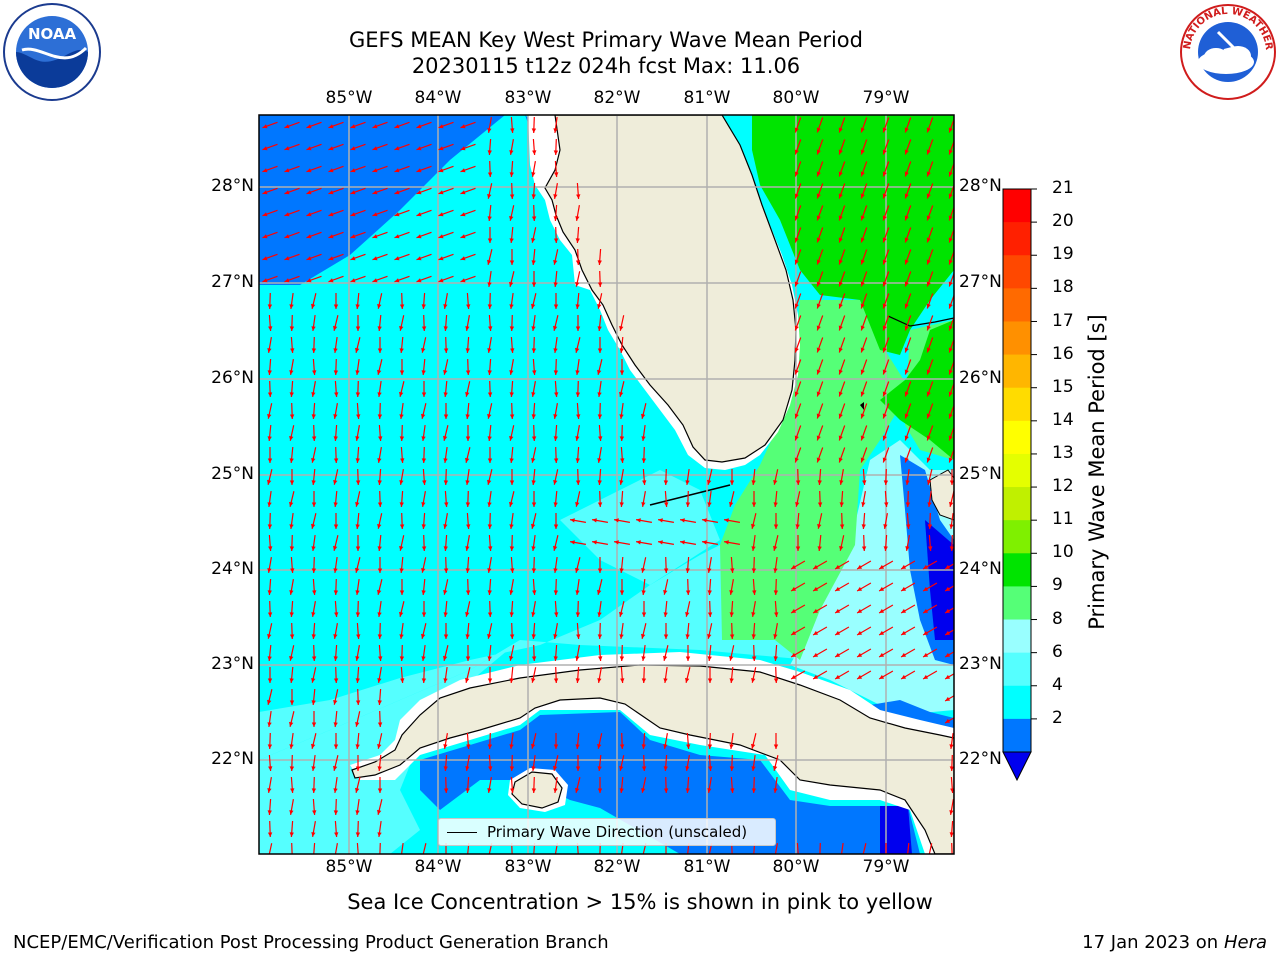 This screenshot has width=1280, height=960. What do you see at coordinates (617, 98) in the screenshot?
I see `longitude-label-top: 82°W` at bounding box center [617, 98].